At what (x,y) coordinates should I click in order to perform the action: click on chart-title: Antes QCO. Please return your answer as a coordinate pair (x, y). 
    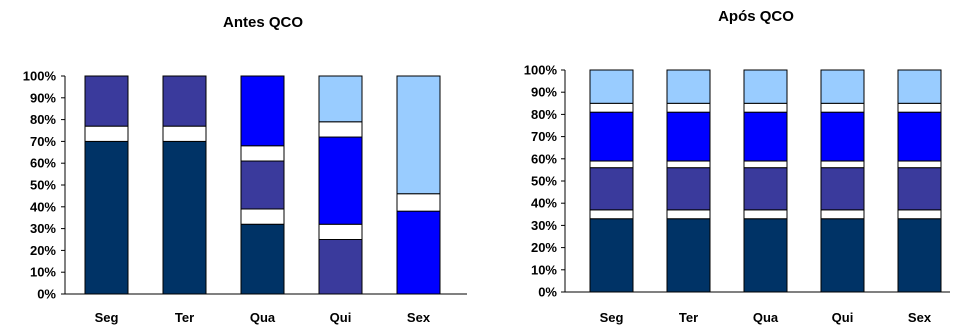
    Looking at the image, I should click on (263, 22).